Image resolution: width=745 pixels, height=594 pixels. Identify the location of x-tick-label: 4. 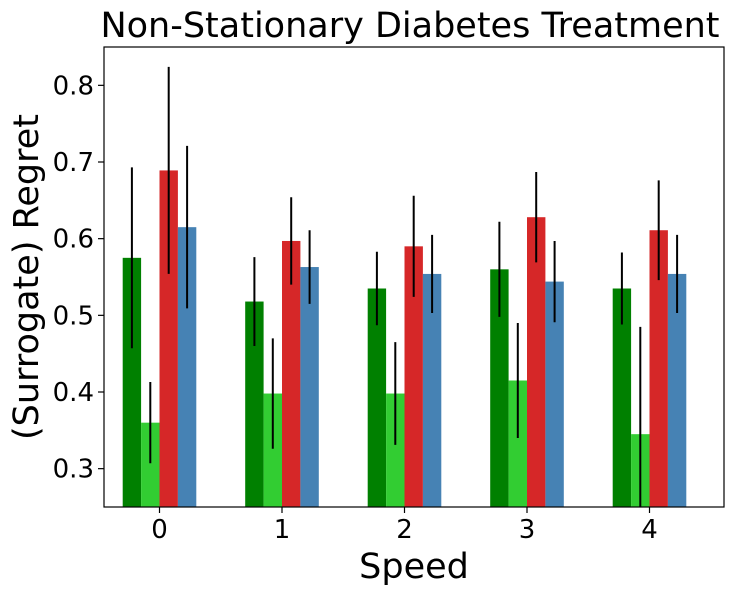
(649, 530).